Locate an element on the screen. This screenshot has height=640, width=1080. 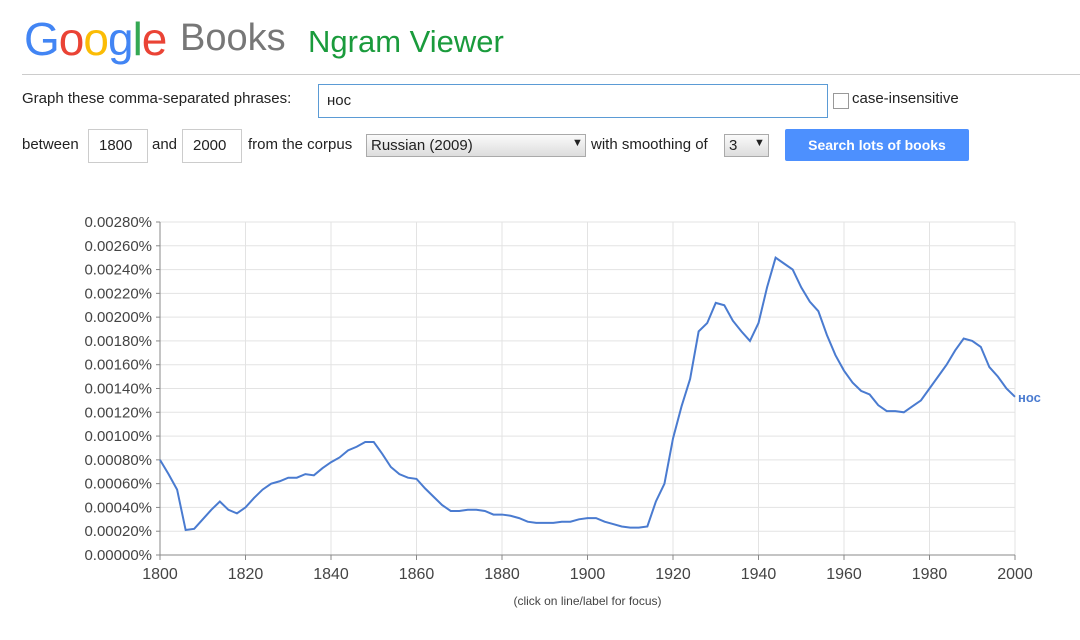
x-tick-label: 1980 is located at coordinates (930, 574).